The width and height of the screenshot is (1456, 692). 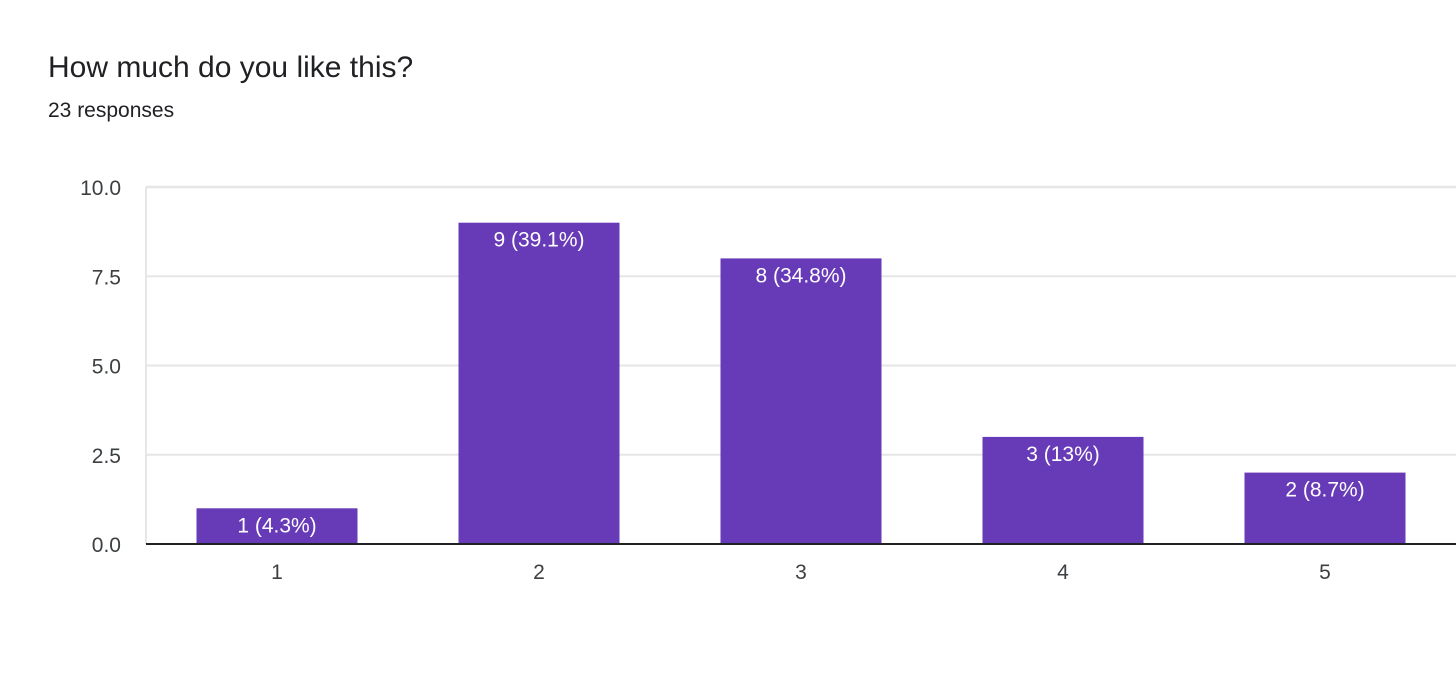 I want to click on bar-data-label: 1 (4.3%), so click(x=276, y=525).